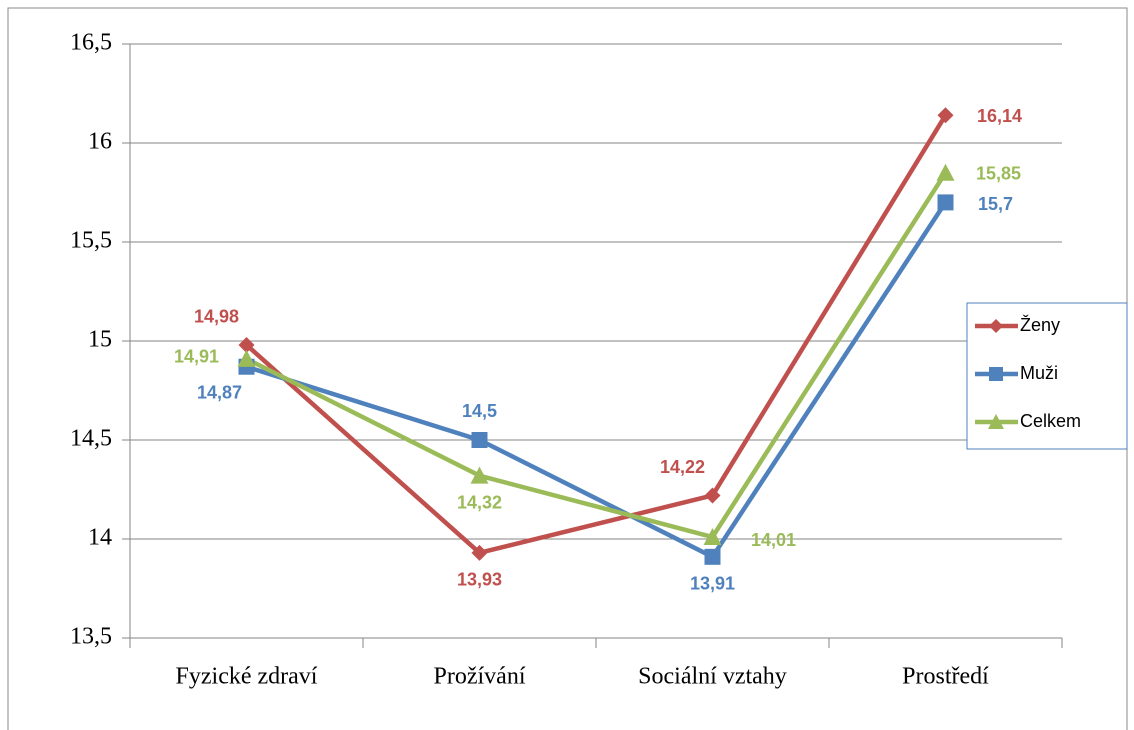  What do you see at coordinates (945, 677) in the screenshot?
I see `x-tick-label: Prostředí` at bounding box center [945, 677].